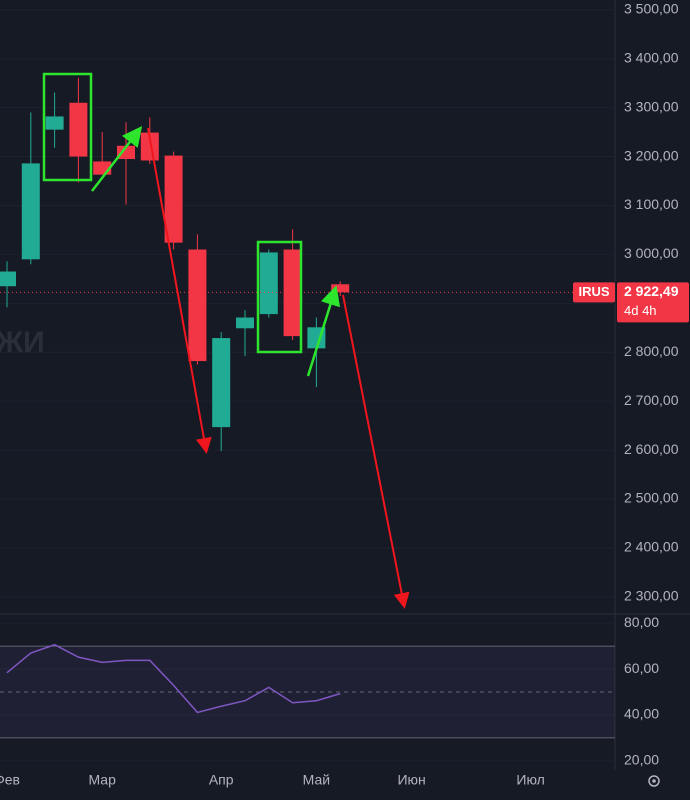 The width and height of the screenshot is (690, 800). What do you see at coordinates (10, 780) in the screenshot?
I see `x-tick-label: Фев` at bounding box center [10, 780].